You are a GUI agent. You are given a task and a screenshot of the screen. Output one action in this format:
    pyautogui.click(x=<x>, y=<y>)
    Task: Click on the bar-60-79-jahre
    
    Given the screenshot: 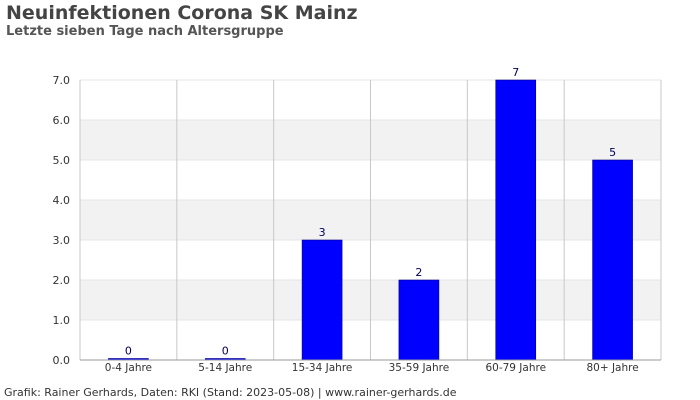 What is the action you would take?
    pyautogui.click(x=516, y=220)
    